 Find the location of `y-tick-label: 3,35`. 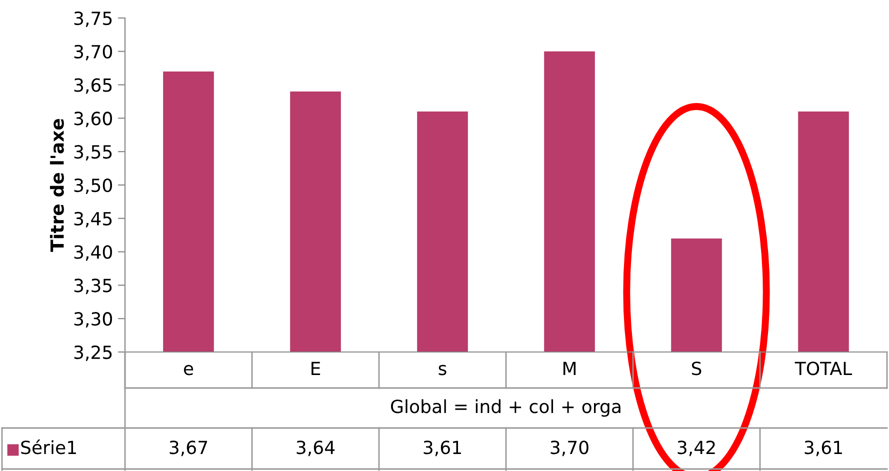

y-tick-label: 3,35 is located at coordinates (93, 286).